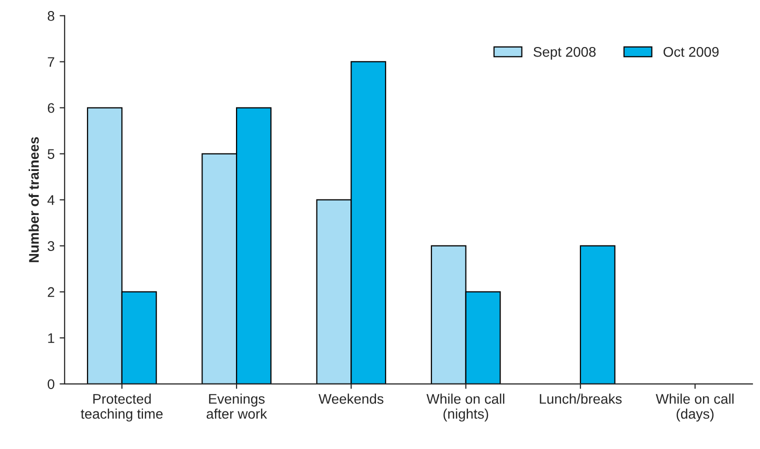  I want to click on x-tick-label: Evenings after work, so click(237, 406).